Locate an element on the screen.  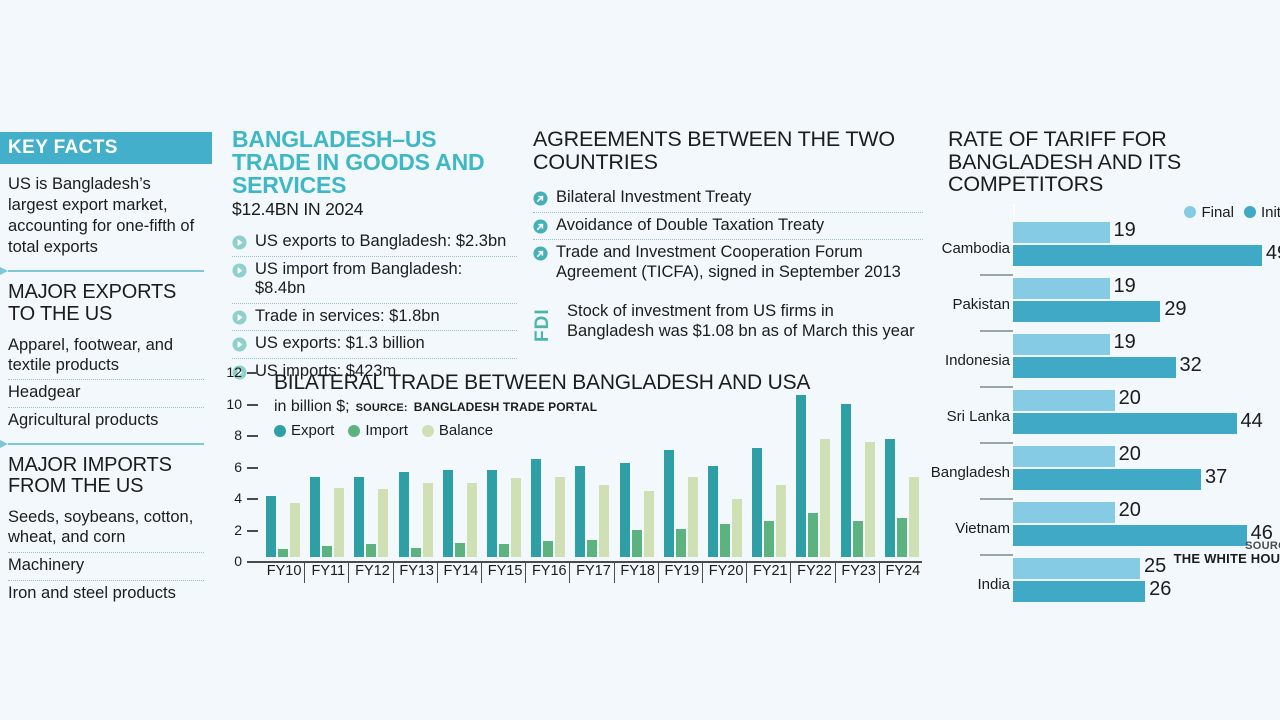
tariff-category-label: Sri Lanka is located at coordinates (978, 416).